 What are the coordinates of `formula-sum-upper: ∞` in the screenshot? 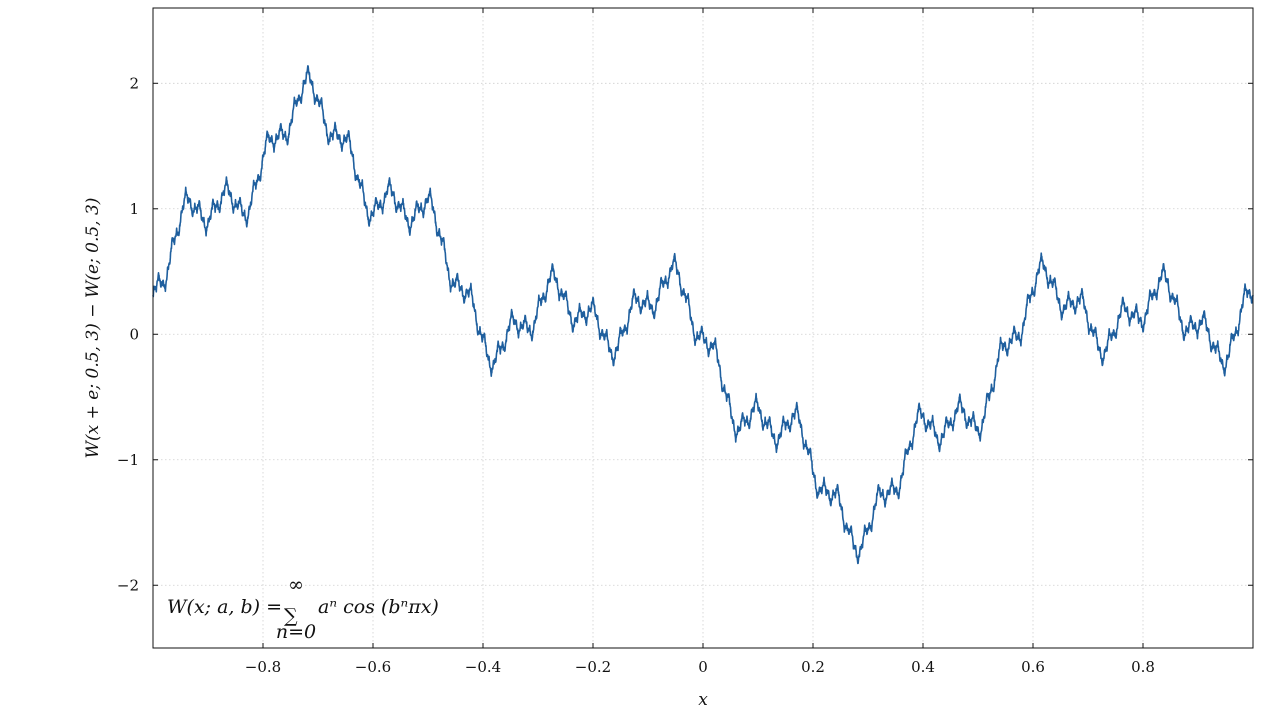 It's located at (296, 585).